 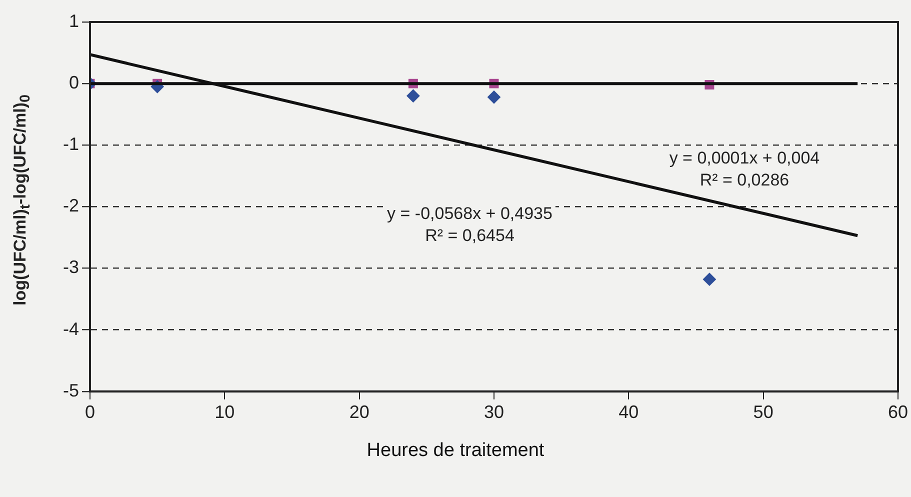 What do you see at coordinates (71, 144) in the screenshot?
I see `y-tick-label: -1` at bounding box center [71, 144].